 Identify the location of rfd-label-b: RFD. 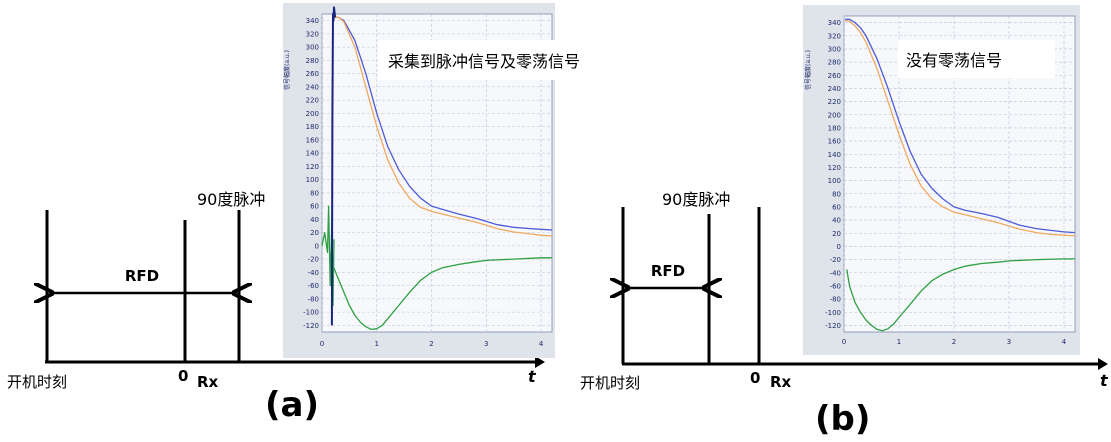
(668, 271).